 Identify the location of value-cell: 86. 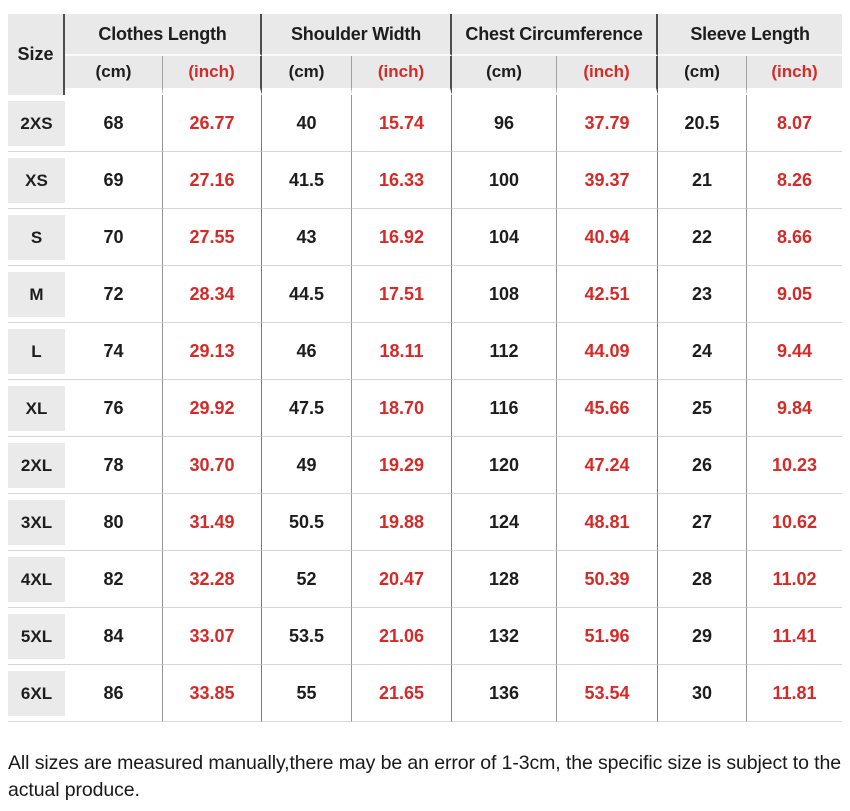
(114, 693).